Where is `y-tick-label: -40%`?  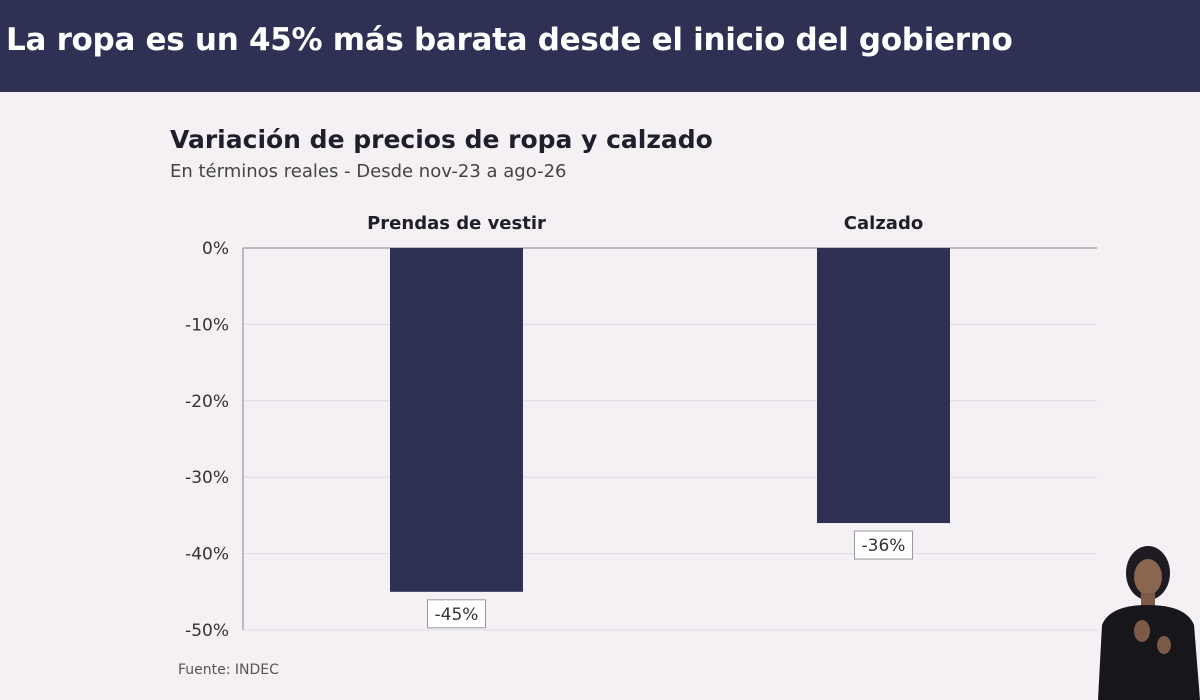 y-tick-label: -40% is located at coordinates (207, 555).